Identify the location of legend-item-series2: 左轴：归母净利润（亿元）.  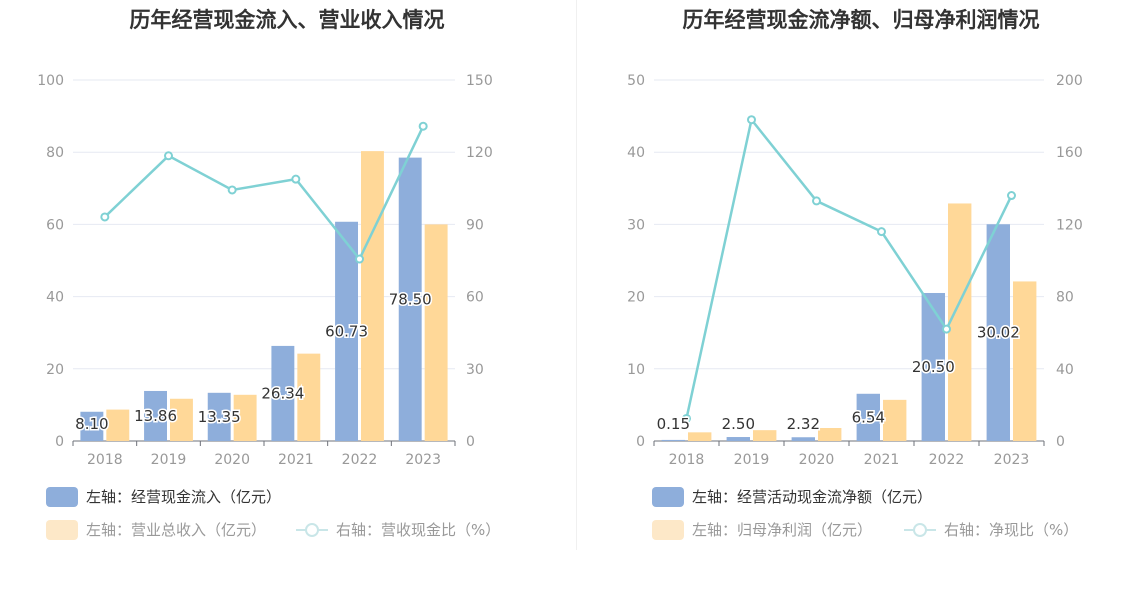
(762, 529).